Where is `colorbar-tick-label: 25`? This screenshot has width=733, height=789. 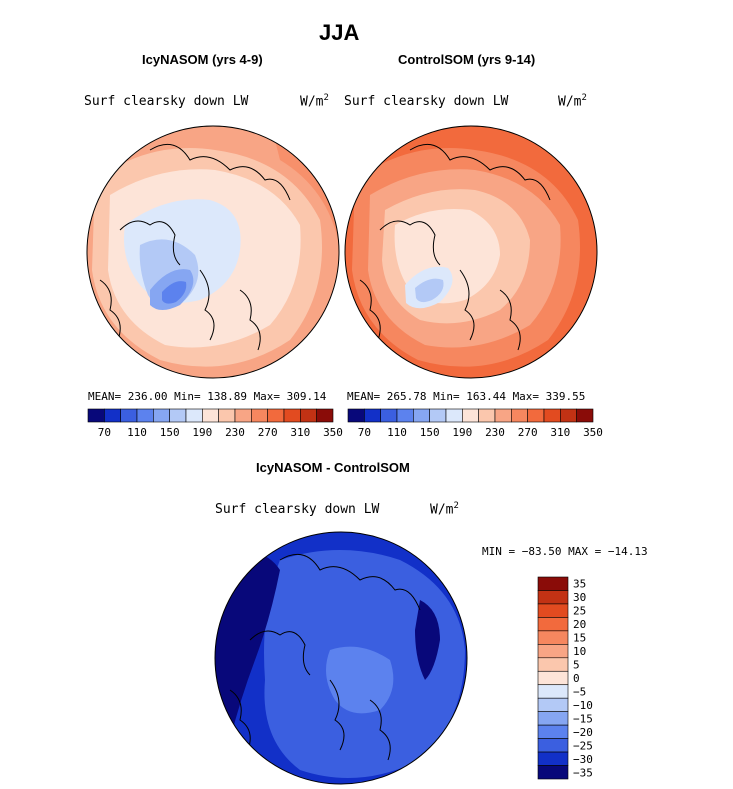 colorbar-tick-label: 25 is located at coordinates (579, 611).